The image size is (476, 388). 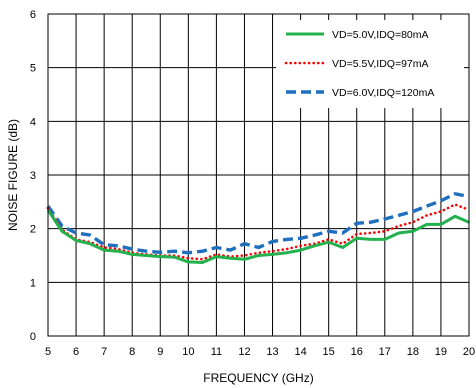 What do you see at coordinates (272, 352) in the screenshot?
I see `x-tick-label: 13` at bounding box center [272, 352].